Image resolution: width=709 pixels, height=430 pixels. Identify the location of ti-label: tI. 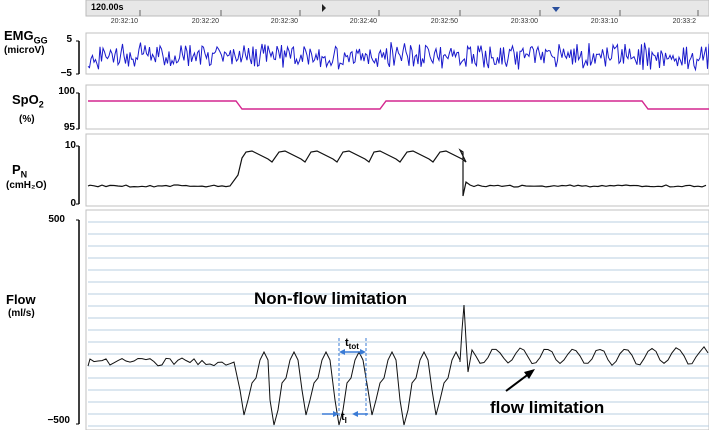
(344, 418).